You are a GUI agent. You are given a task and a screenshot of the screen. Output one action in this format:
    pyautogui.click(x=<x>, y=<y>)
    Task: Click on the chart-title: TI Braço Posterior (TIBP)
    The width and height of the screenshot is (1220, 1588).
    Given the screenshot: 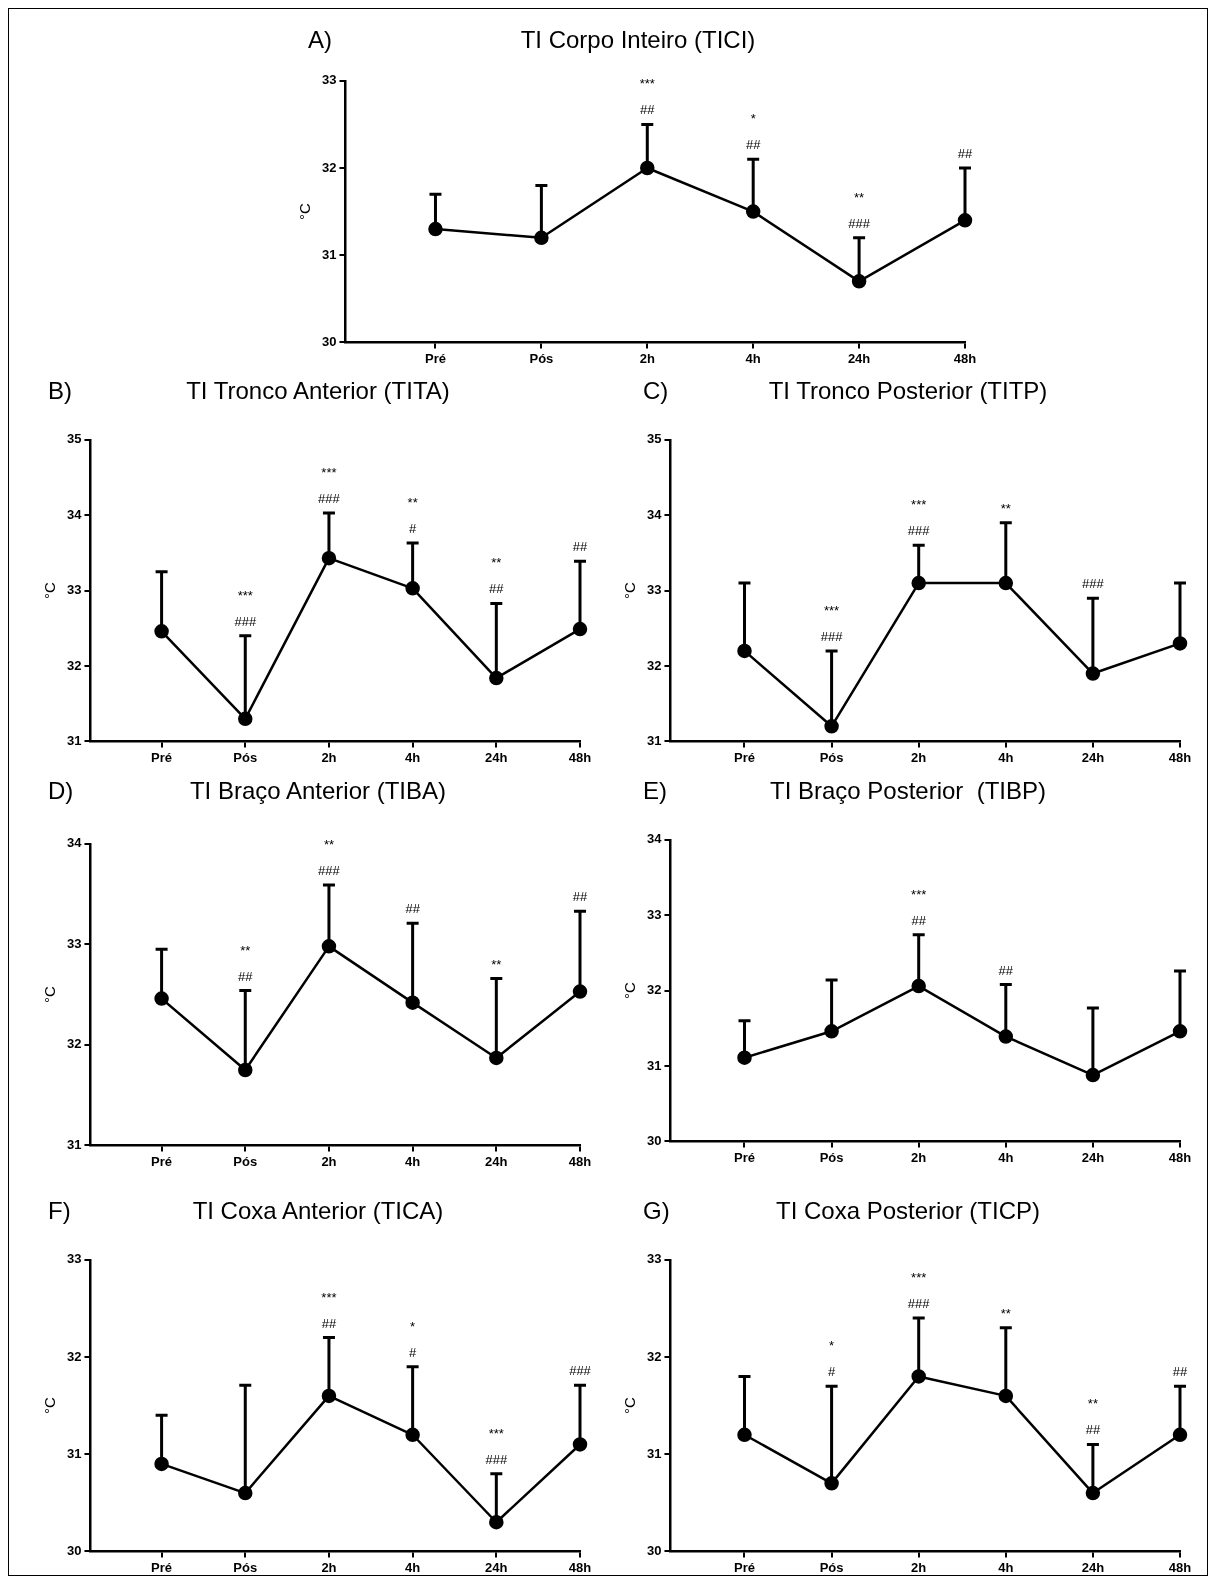 What is the action you would take?
    pyautogui.click(x=908, y=790)
    